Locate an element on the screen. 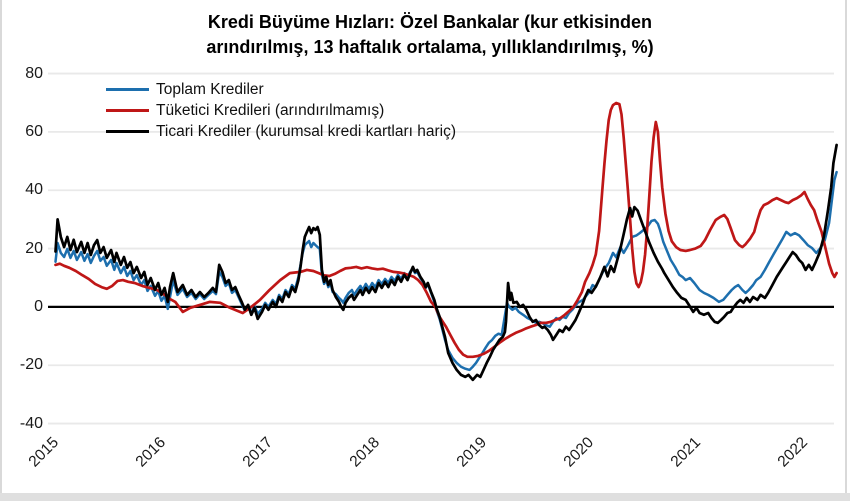  y-tick-label-20: 20 is located at coordinates (34, 248).